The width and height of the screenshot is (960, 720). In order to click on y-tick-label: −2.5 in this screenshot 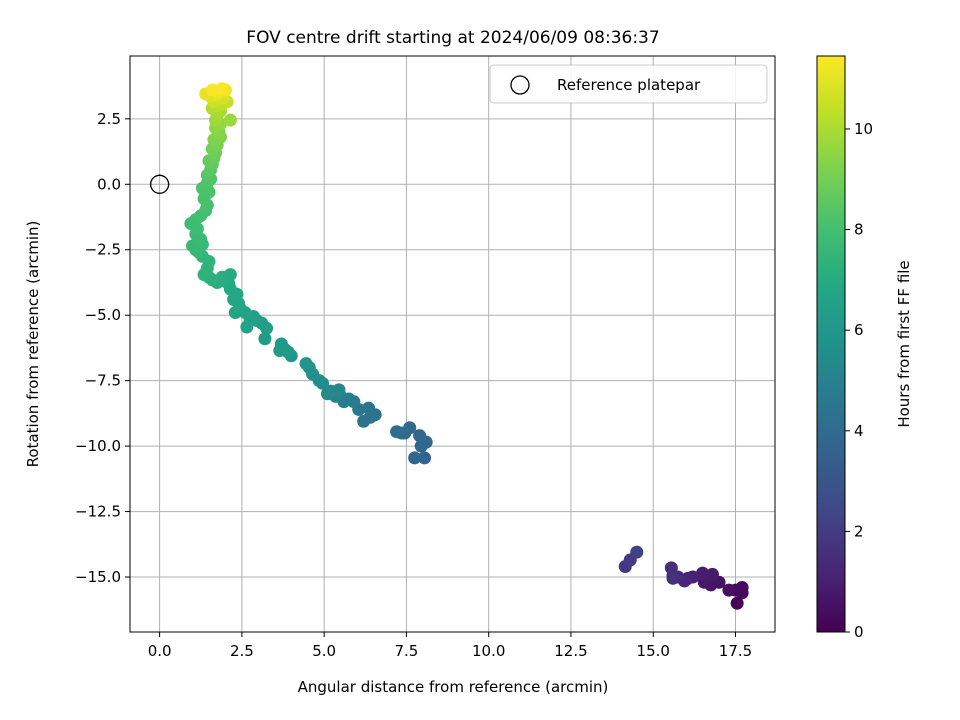, I will do `click(103, 250)`.